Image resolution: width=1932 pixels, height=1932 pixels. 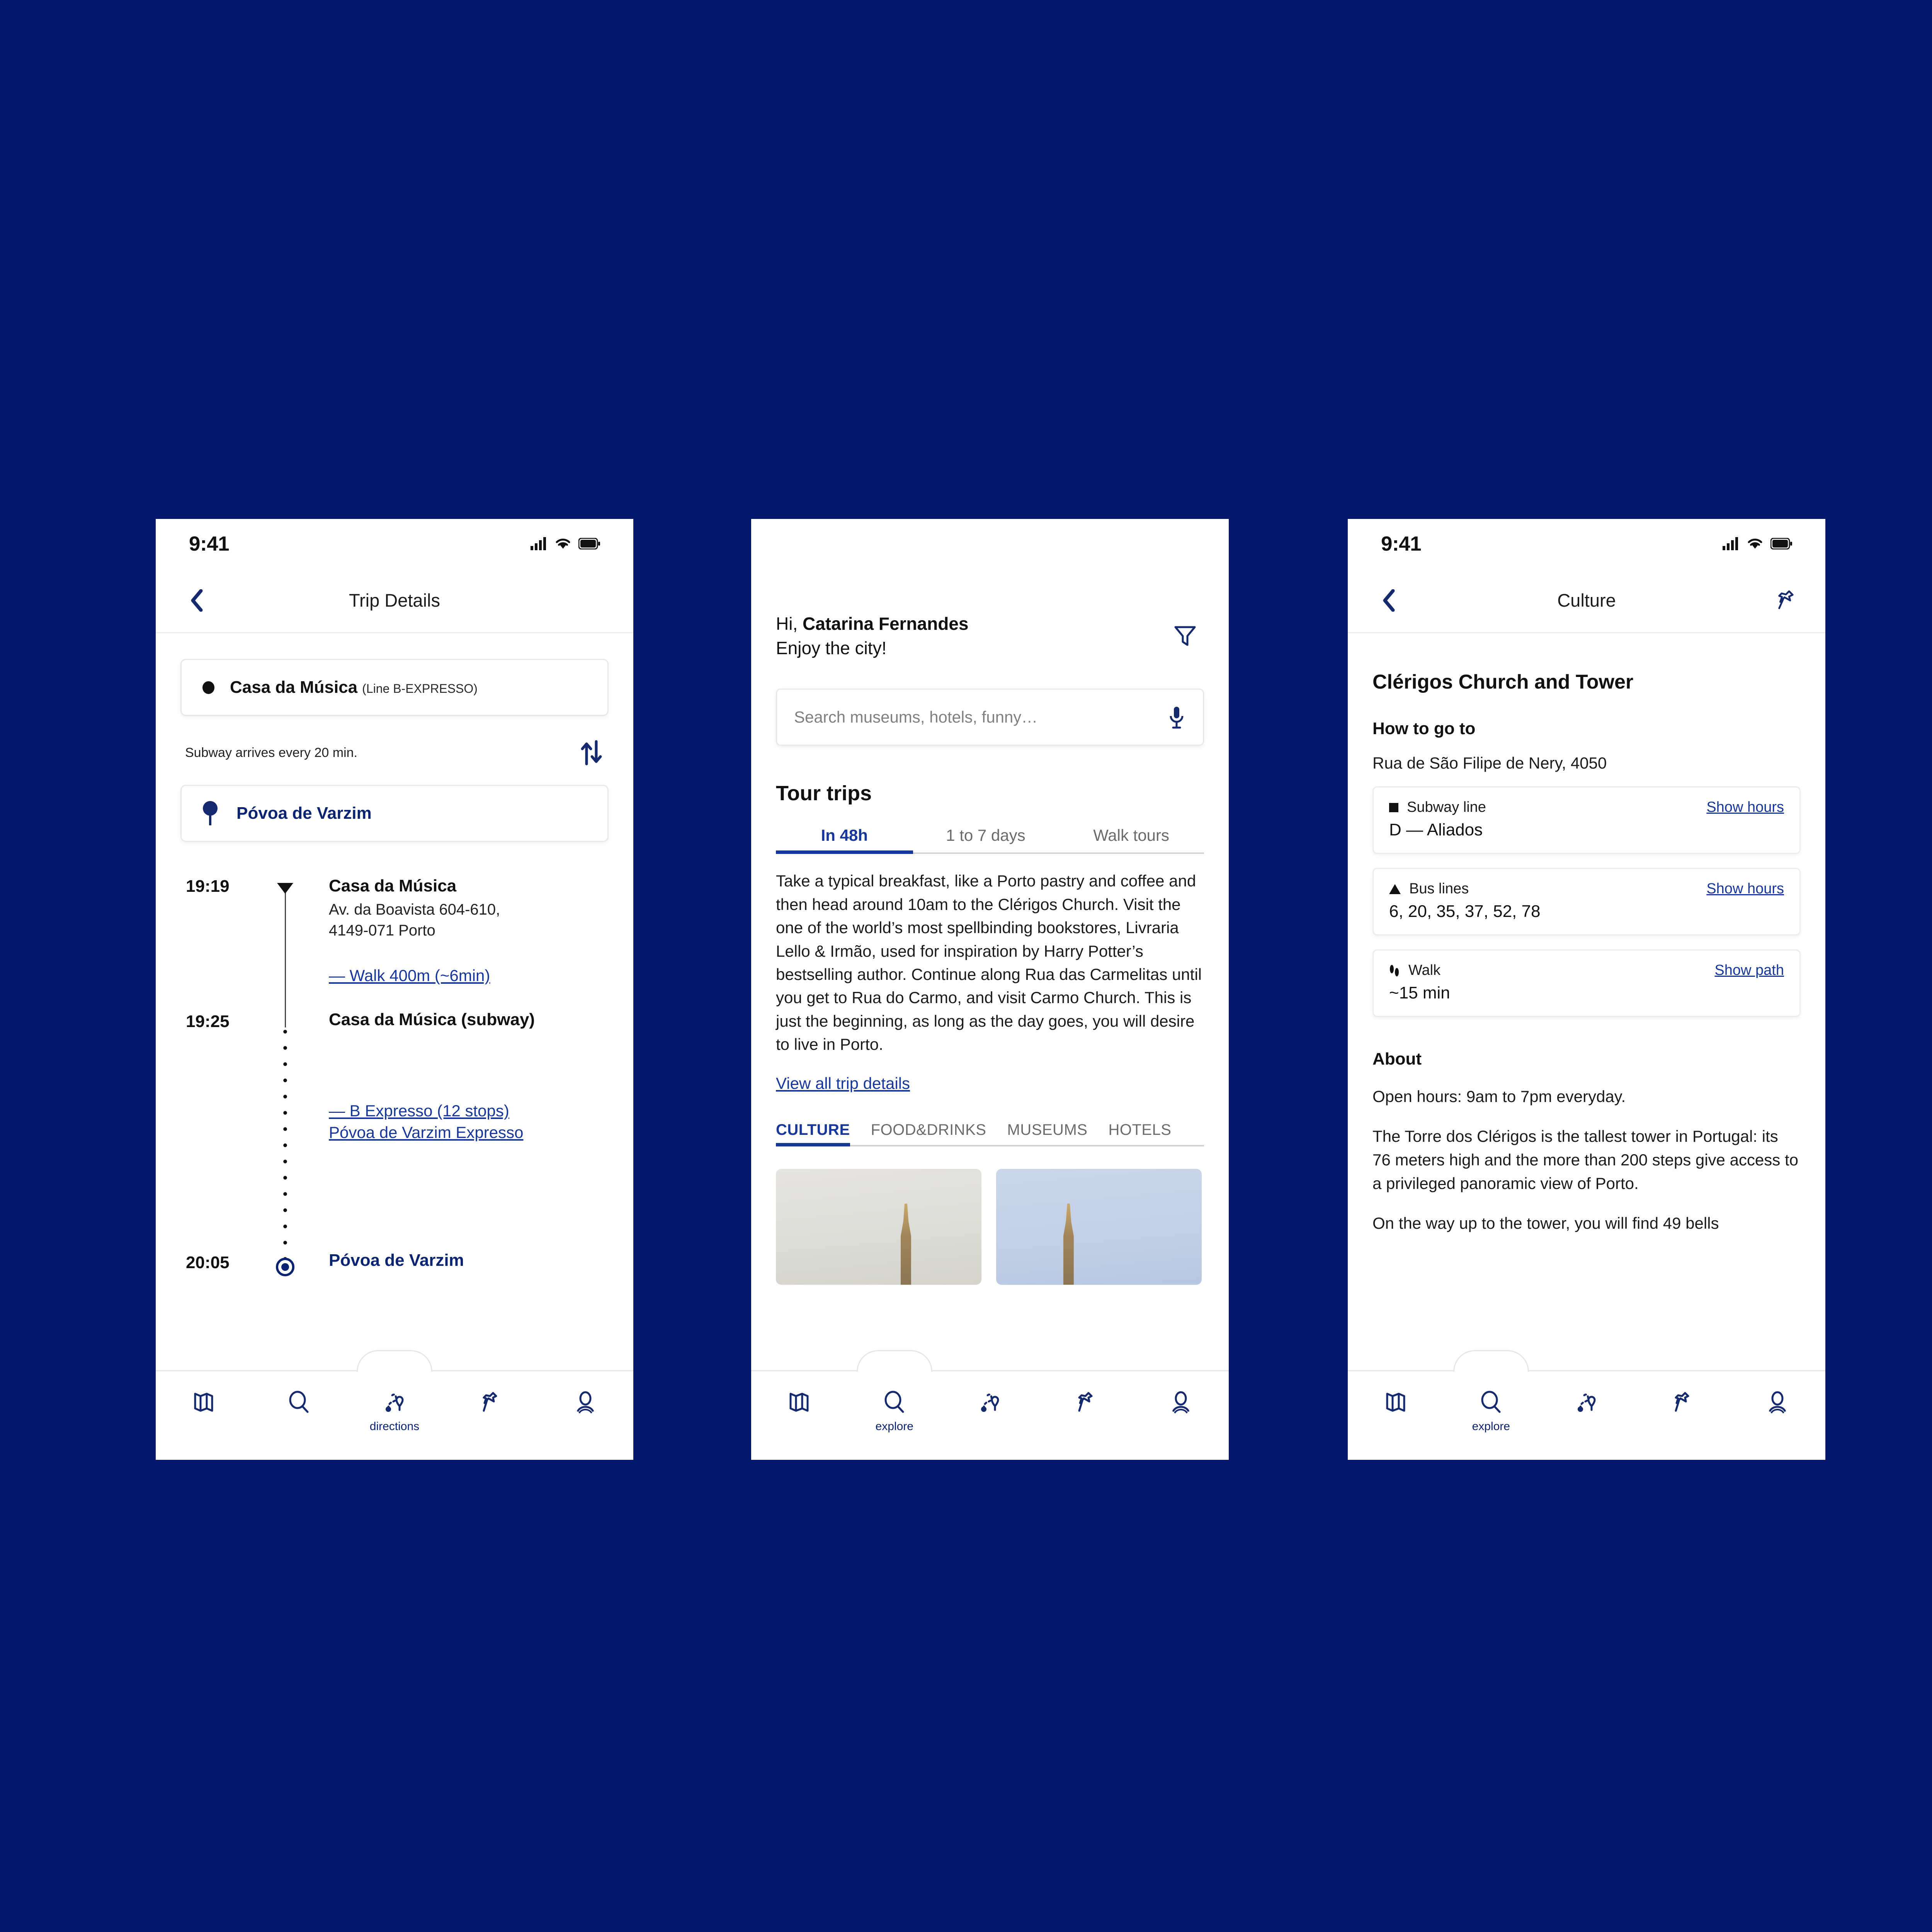 I want to click on swap-vertical-arrows-icon, so click(x=592, y=752).